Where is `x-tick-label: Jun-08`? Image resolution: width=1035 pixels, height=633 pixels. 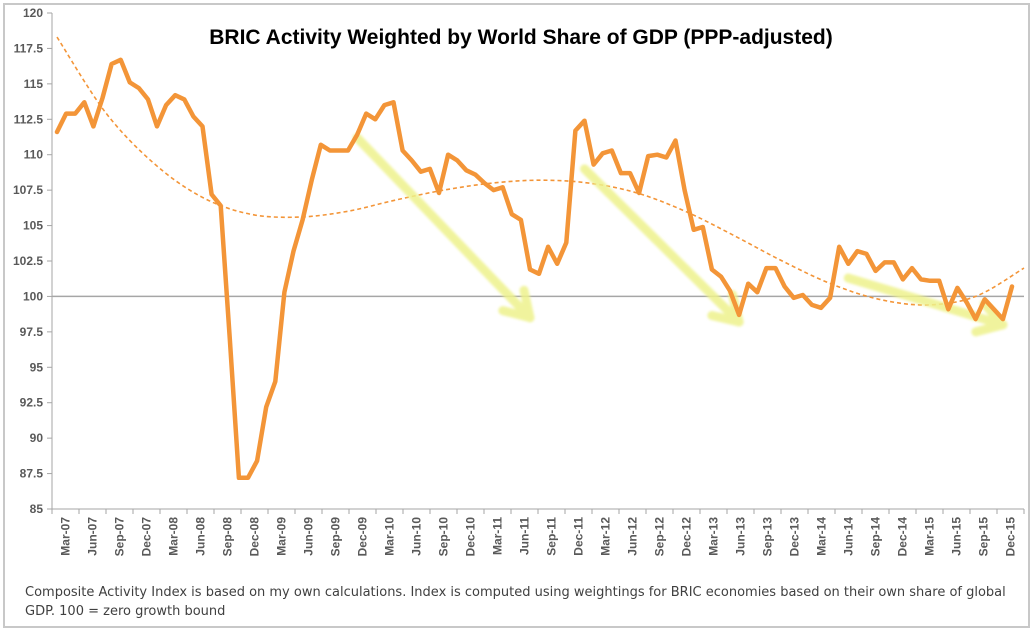
x-tick-label: Jun-08 is located at coordinates (201, 536).